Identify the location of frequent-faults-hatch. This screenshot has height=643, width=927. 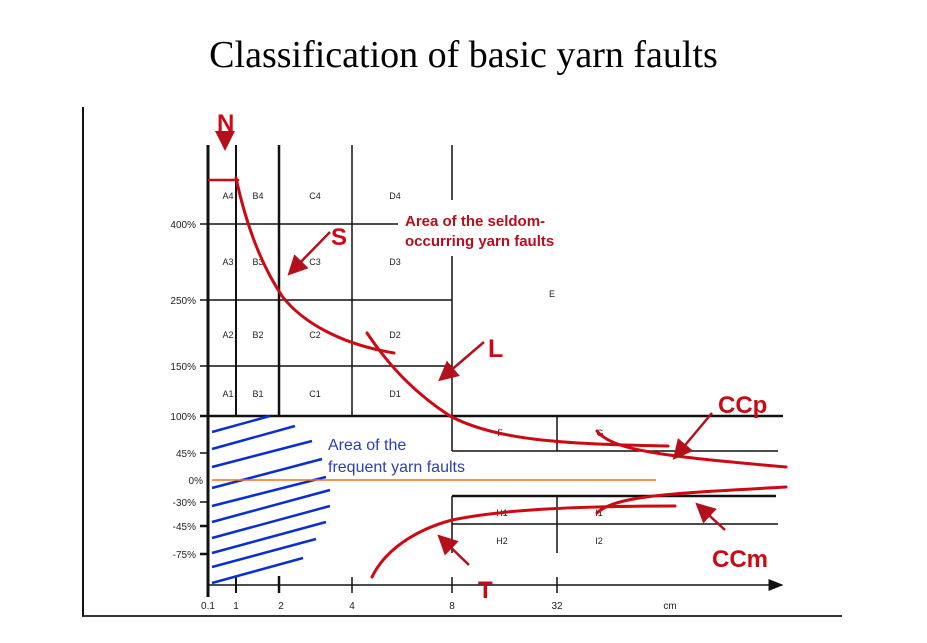
(271, 499).